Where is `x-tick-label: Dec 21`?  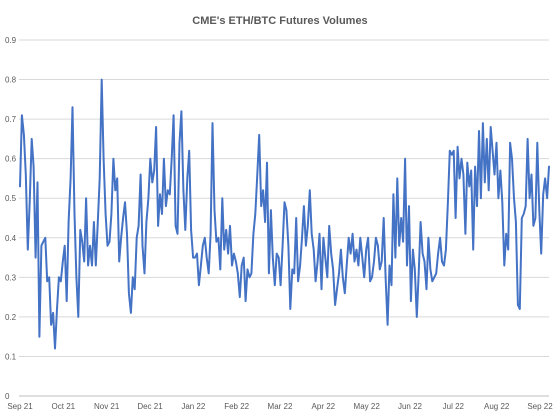
x-tick-label: Dec 21 is located at coordinates (150, 406).